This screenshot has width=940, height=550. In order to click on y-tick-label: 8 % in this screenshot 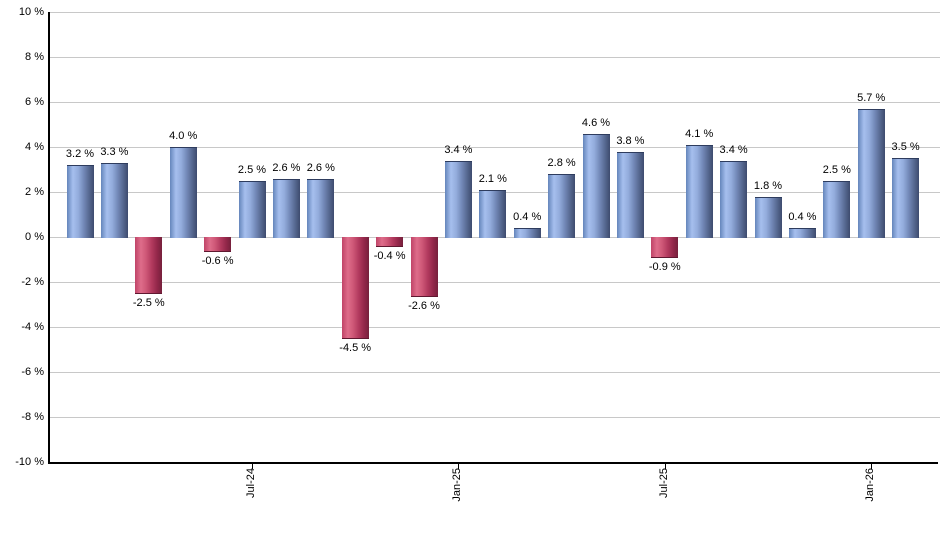, I will do `click(34, 57)`.